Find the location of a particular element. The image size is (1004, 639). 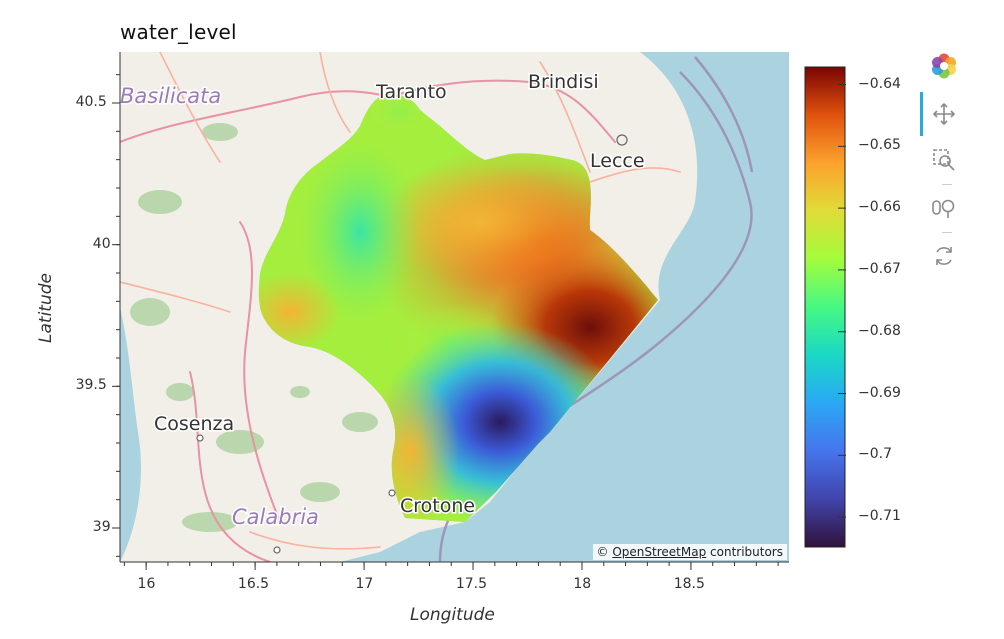

colorbar-tick-label: −0.7 is located at coordinates (875, 454).